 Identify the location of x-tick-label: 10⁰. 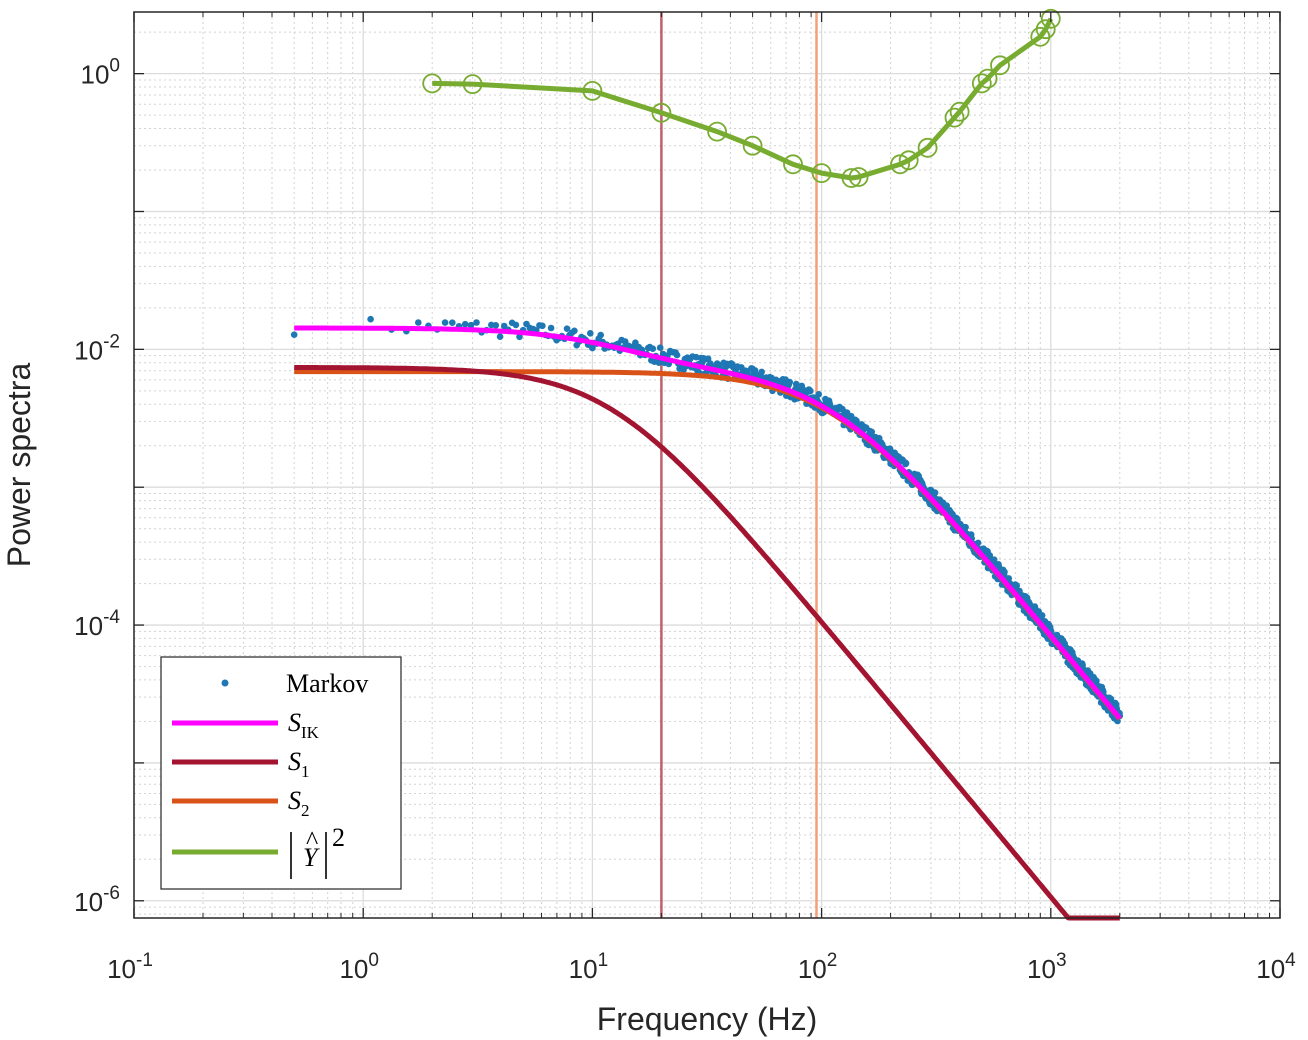
(359, 967).